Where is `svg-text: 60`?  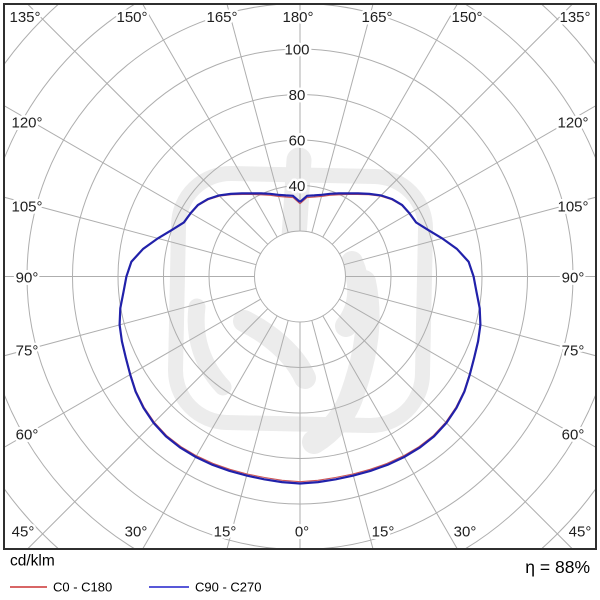 svg-text: 60 is located at coordinates (297, 141).